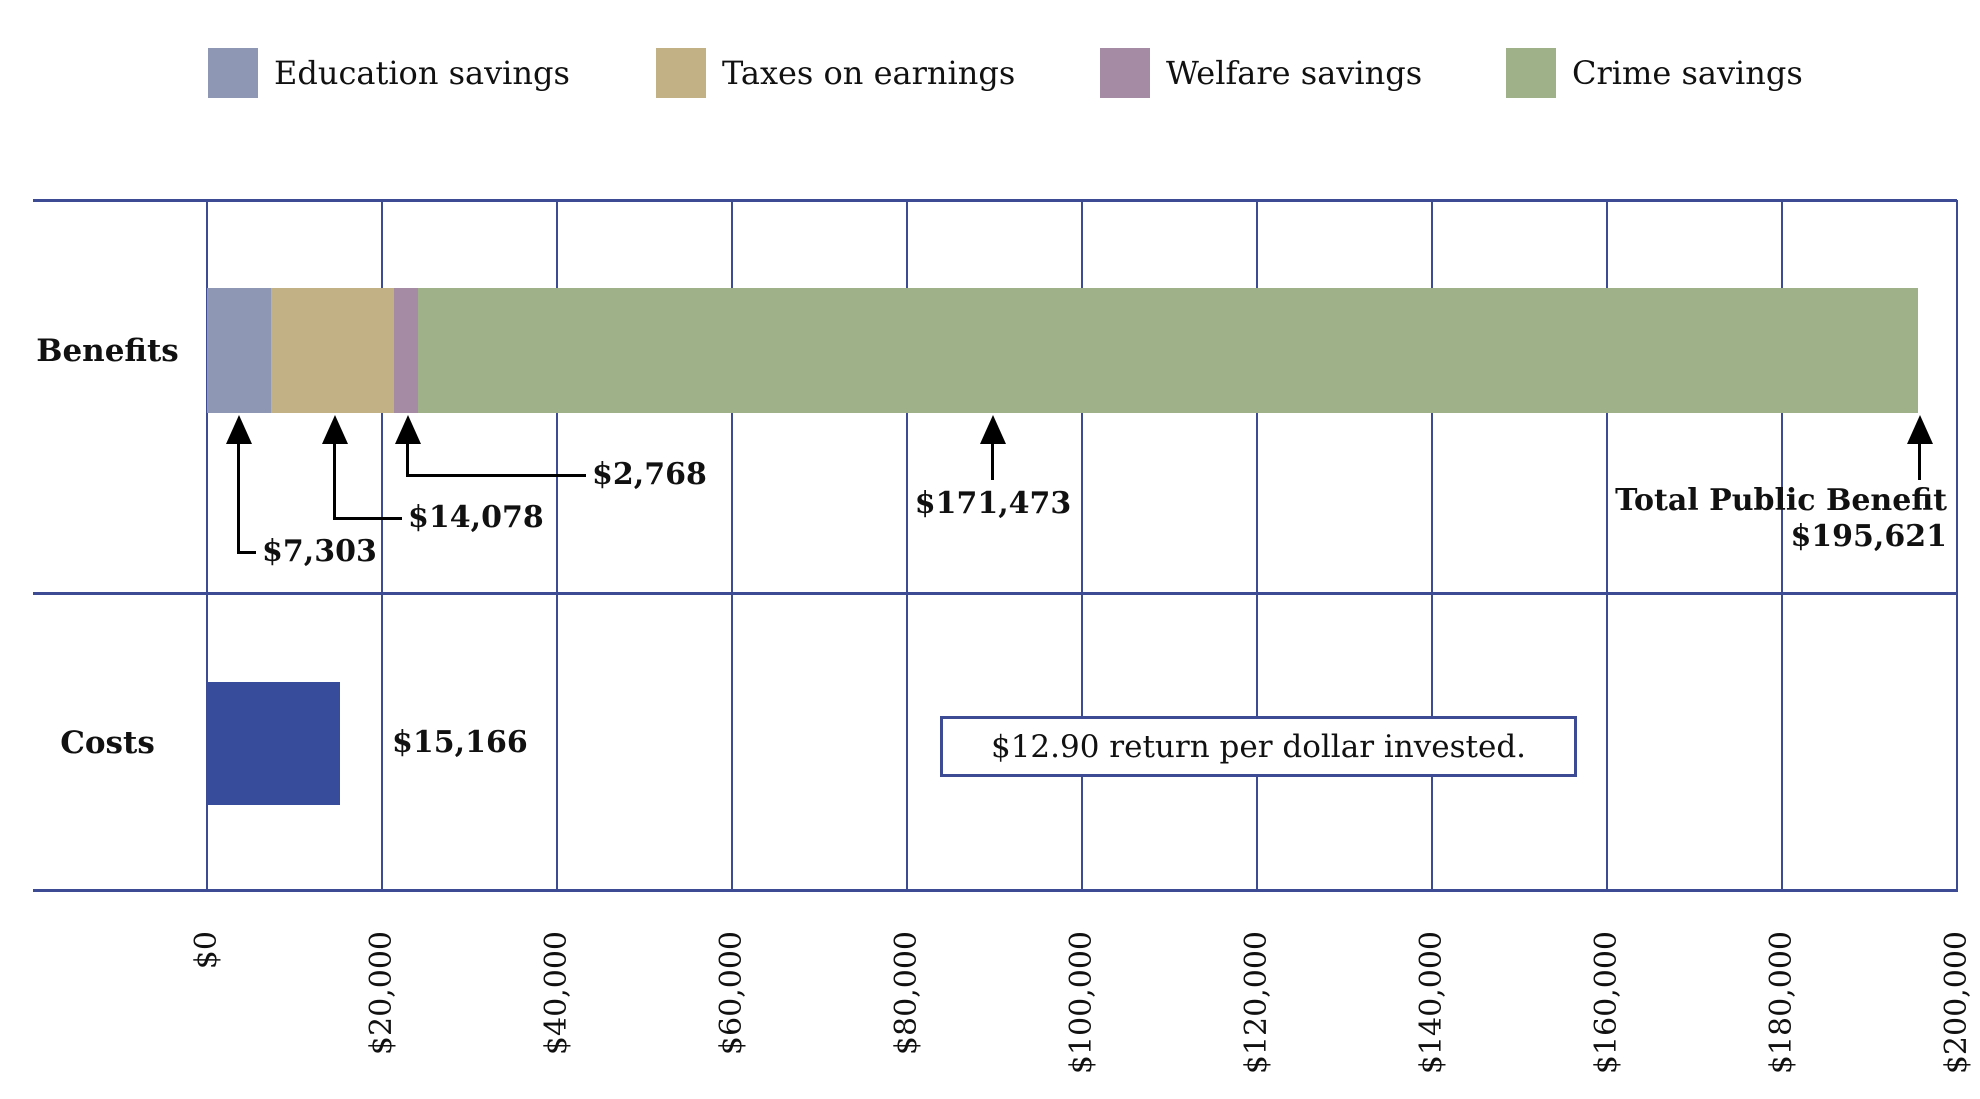 The image size is (1980, 1099). Describe the element at coordinates (1781, 1003) in the screenshot. I see `x-tick-label-$180,000: $180,000` at that location.